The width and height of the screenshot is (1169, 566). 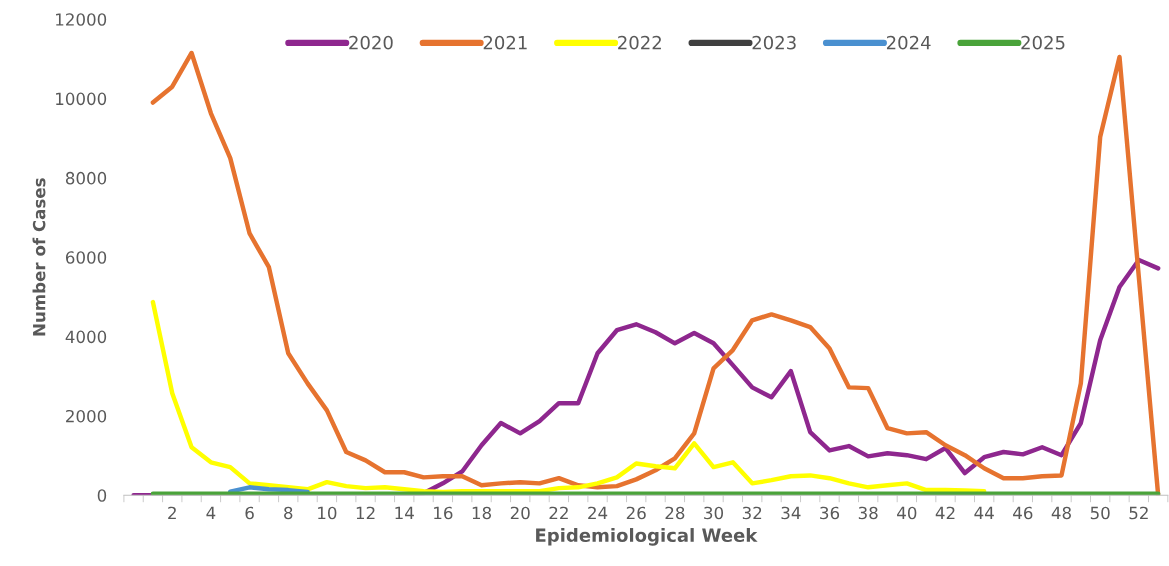 I want to click on x-tick-label: 46, so click(x=1023, y=513).